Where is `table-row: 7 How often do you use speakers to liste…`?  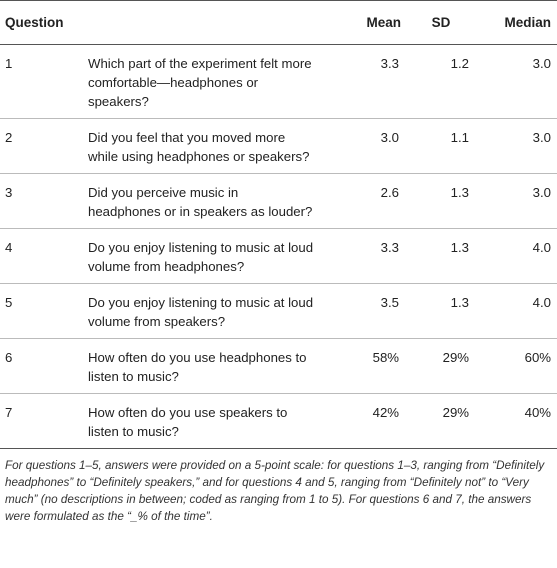 table-row: 7 How often do you use speakers to liste… is located at coordinates (278, 421).